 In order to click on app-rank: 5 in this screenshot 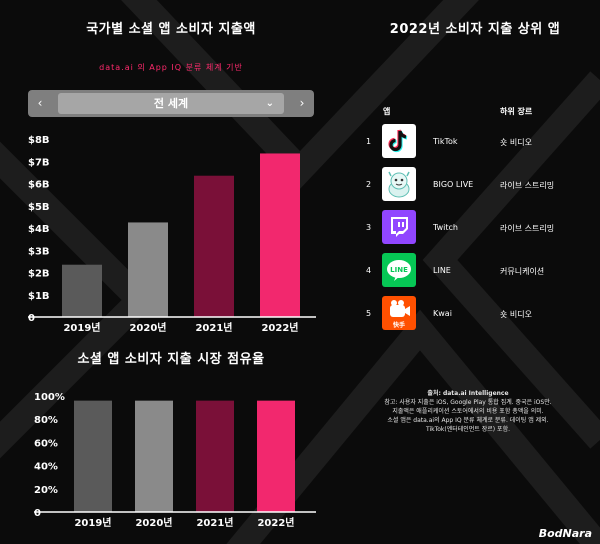, I will do `click(369, 313)`.